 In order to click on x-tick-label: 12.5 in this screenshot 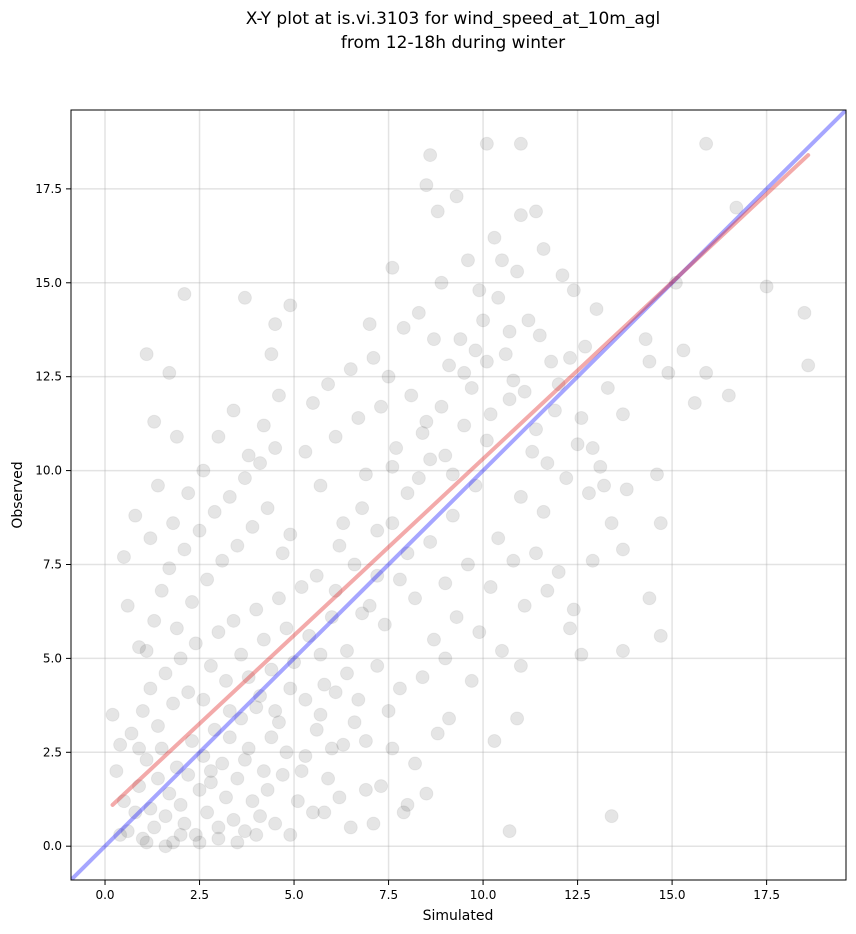, I will do `click(577, 895)`.